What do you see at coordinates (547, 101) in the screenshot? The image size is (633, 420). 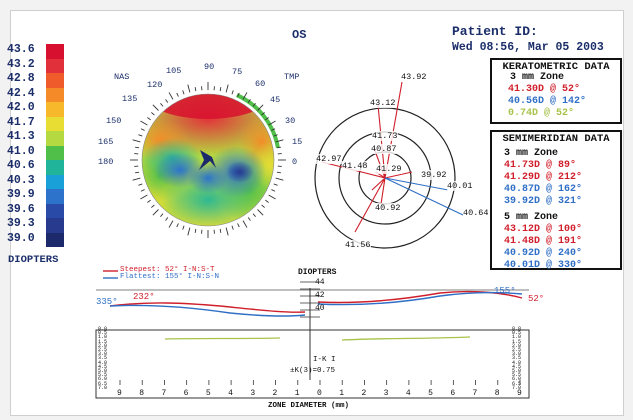 I see `keratometric-line: 40.56D @ 142°` at bounding box center [547, 101].